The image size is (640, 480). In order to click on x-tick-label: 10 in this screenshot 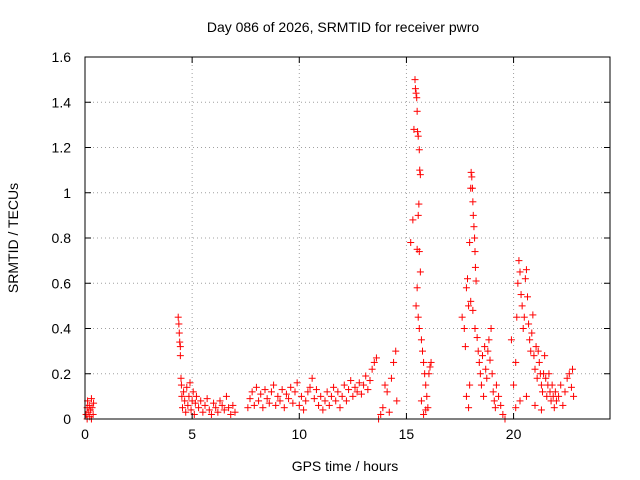, I will do `click(299, 434)`.